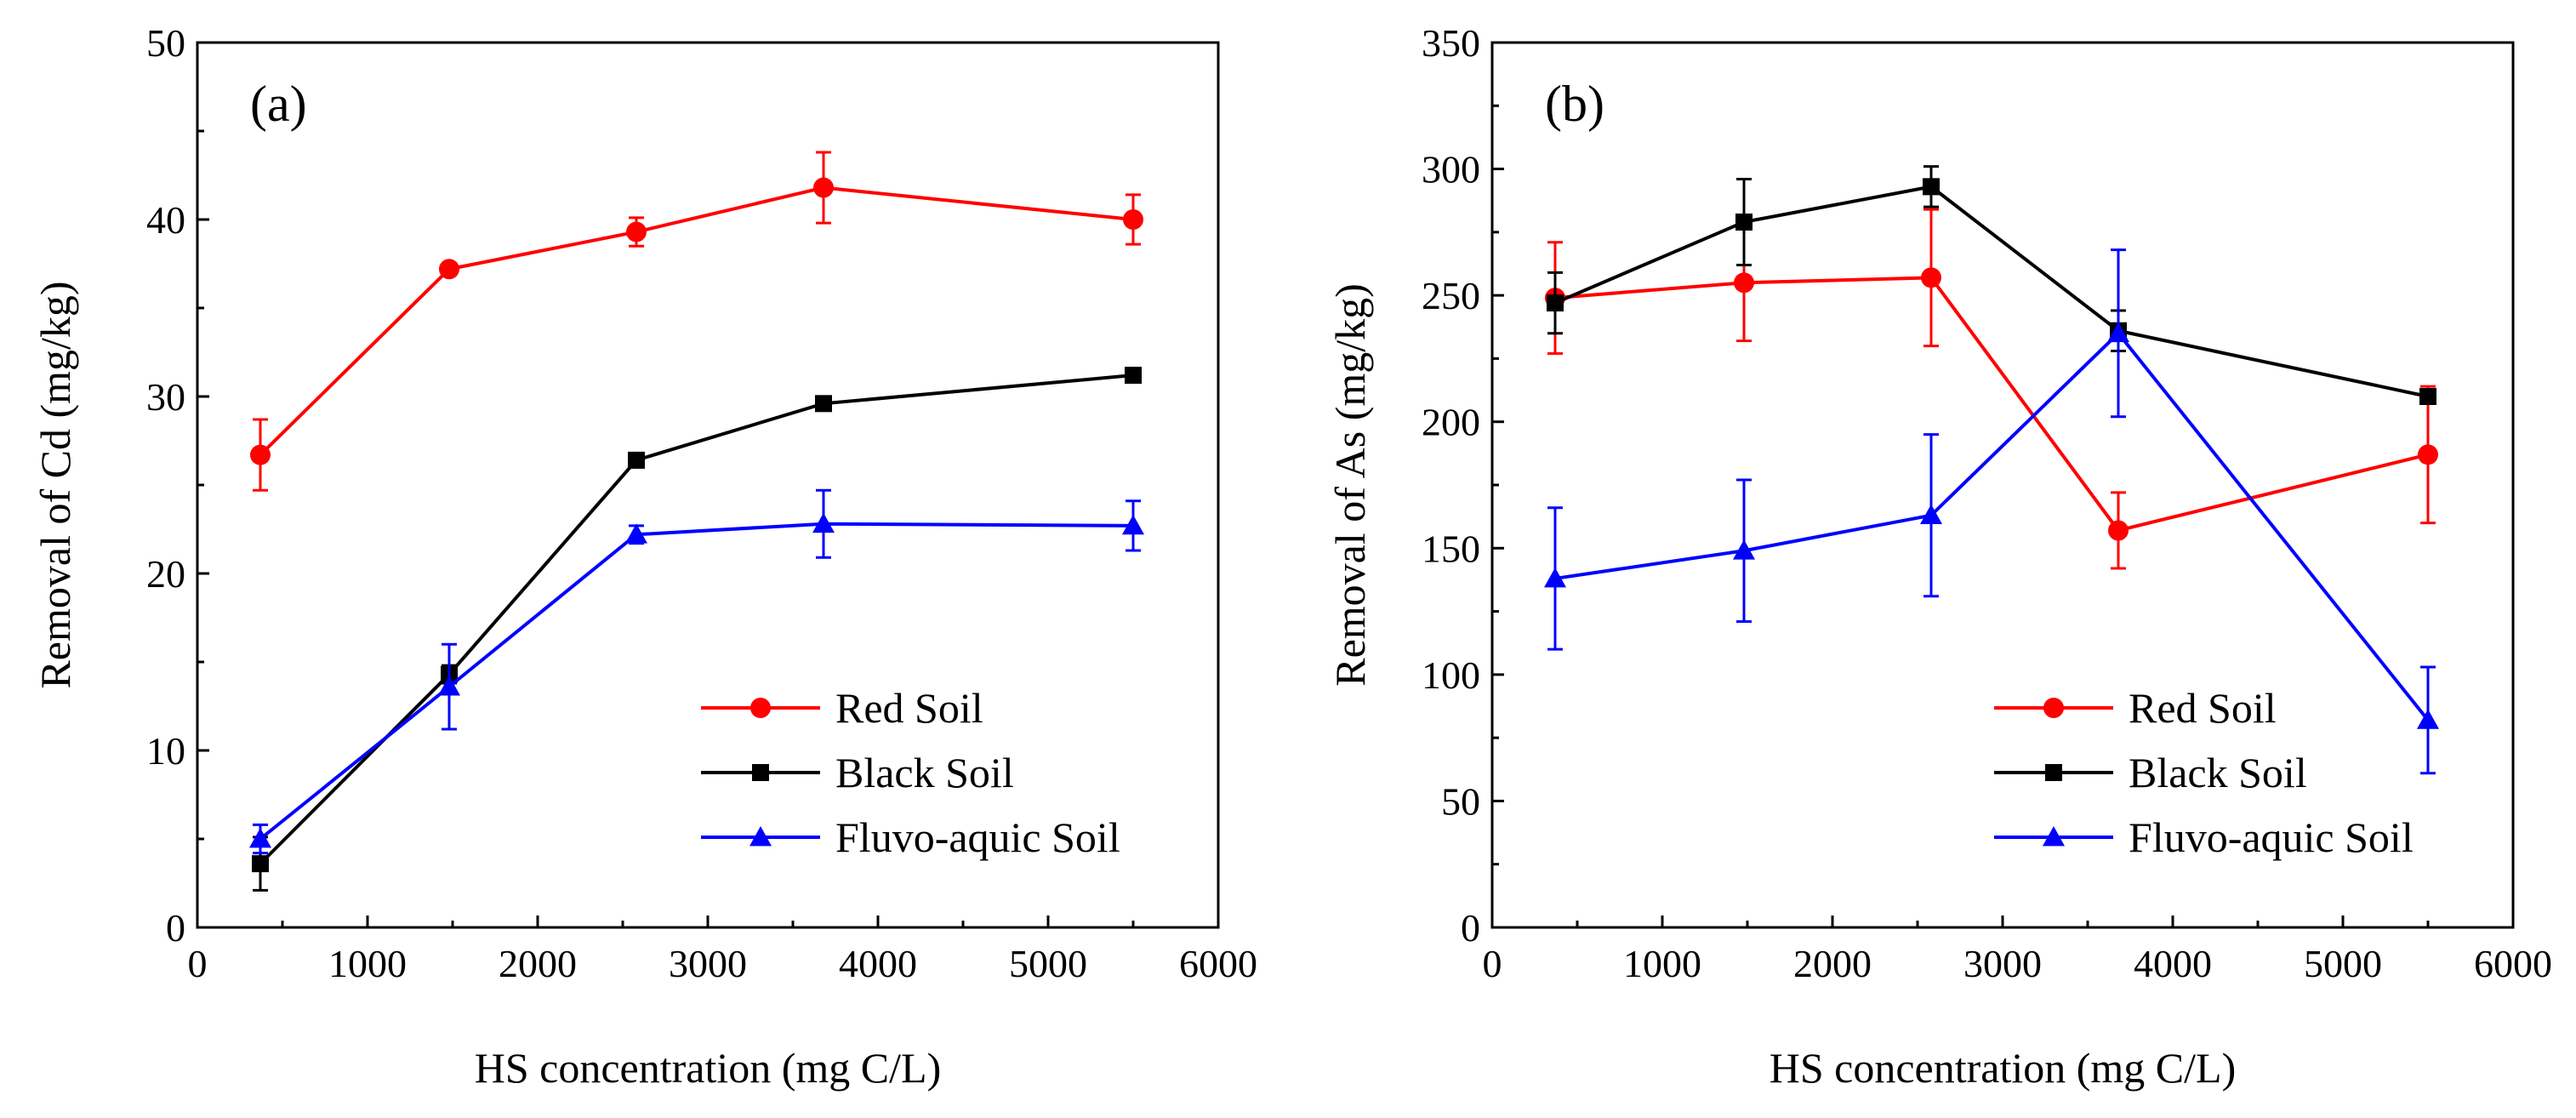  I want to click on y-tick-label: 350, so click(1451, 43).